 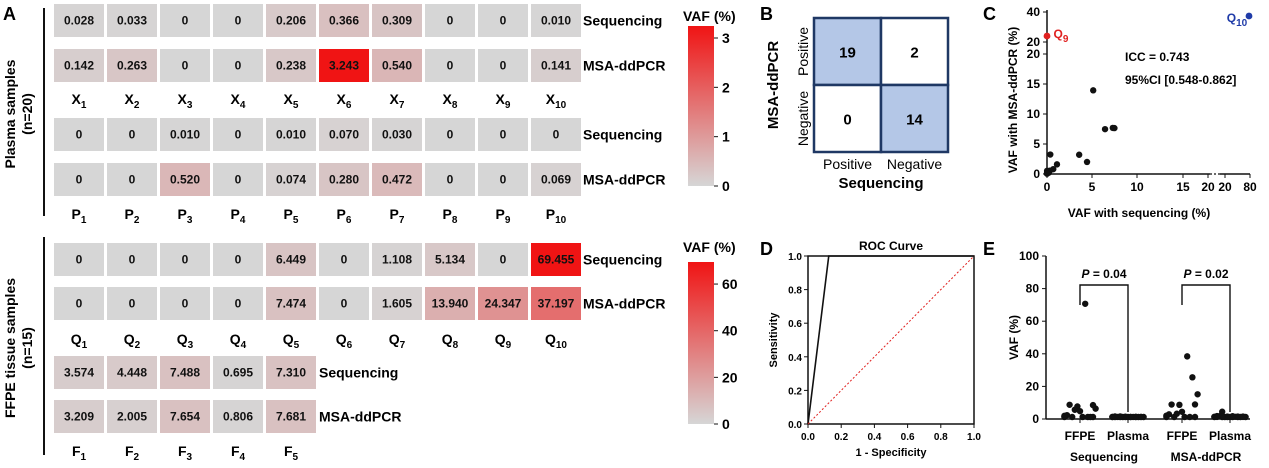 I want to click on heatmap-cell-value: 5.134, so click(x=450, y=260).